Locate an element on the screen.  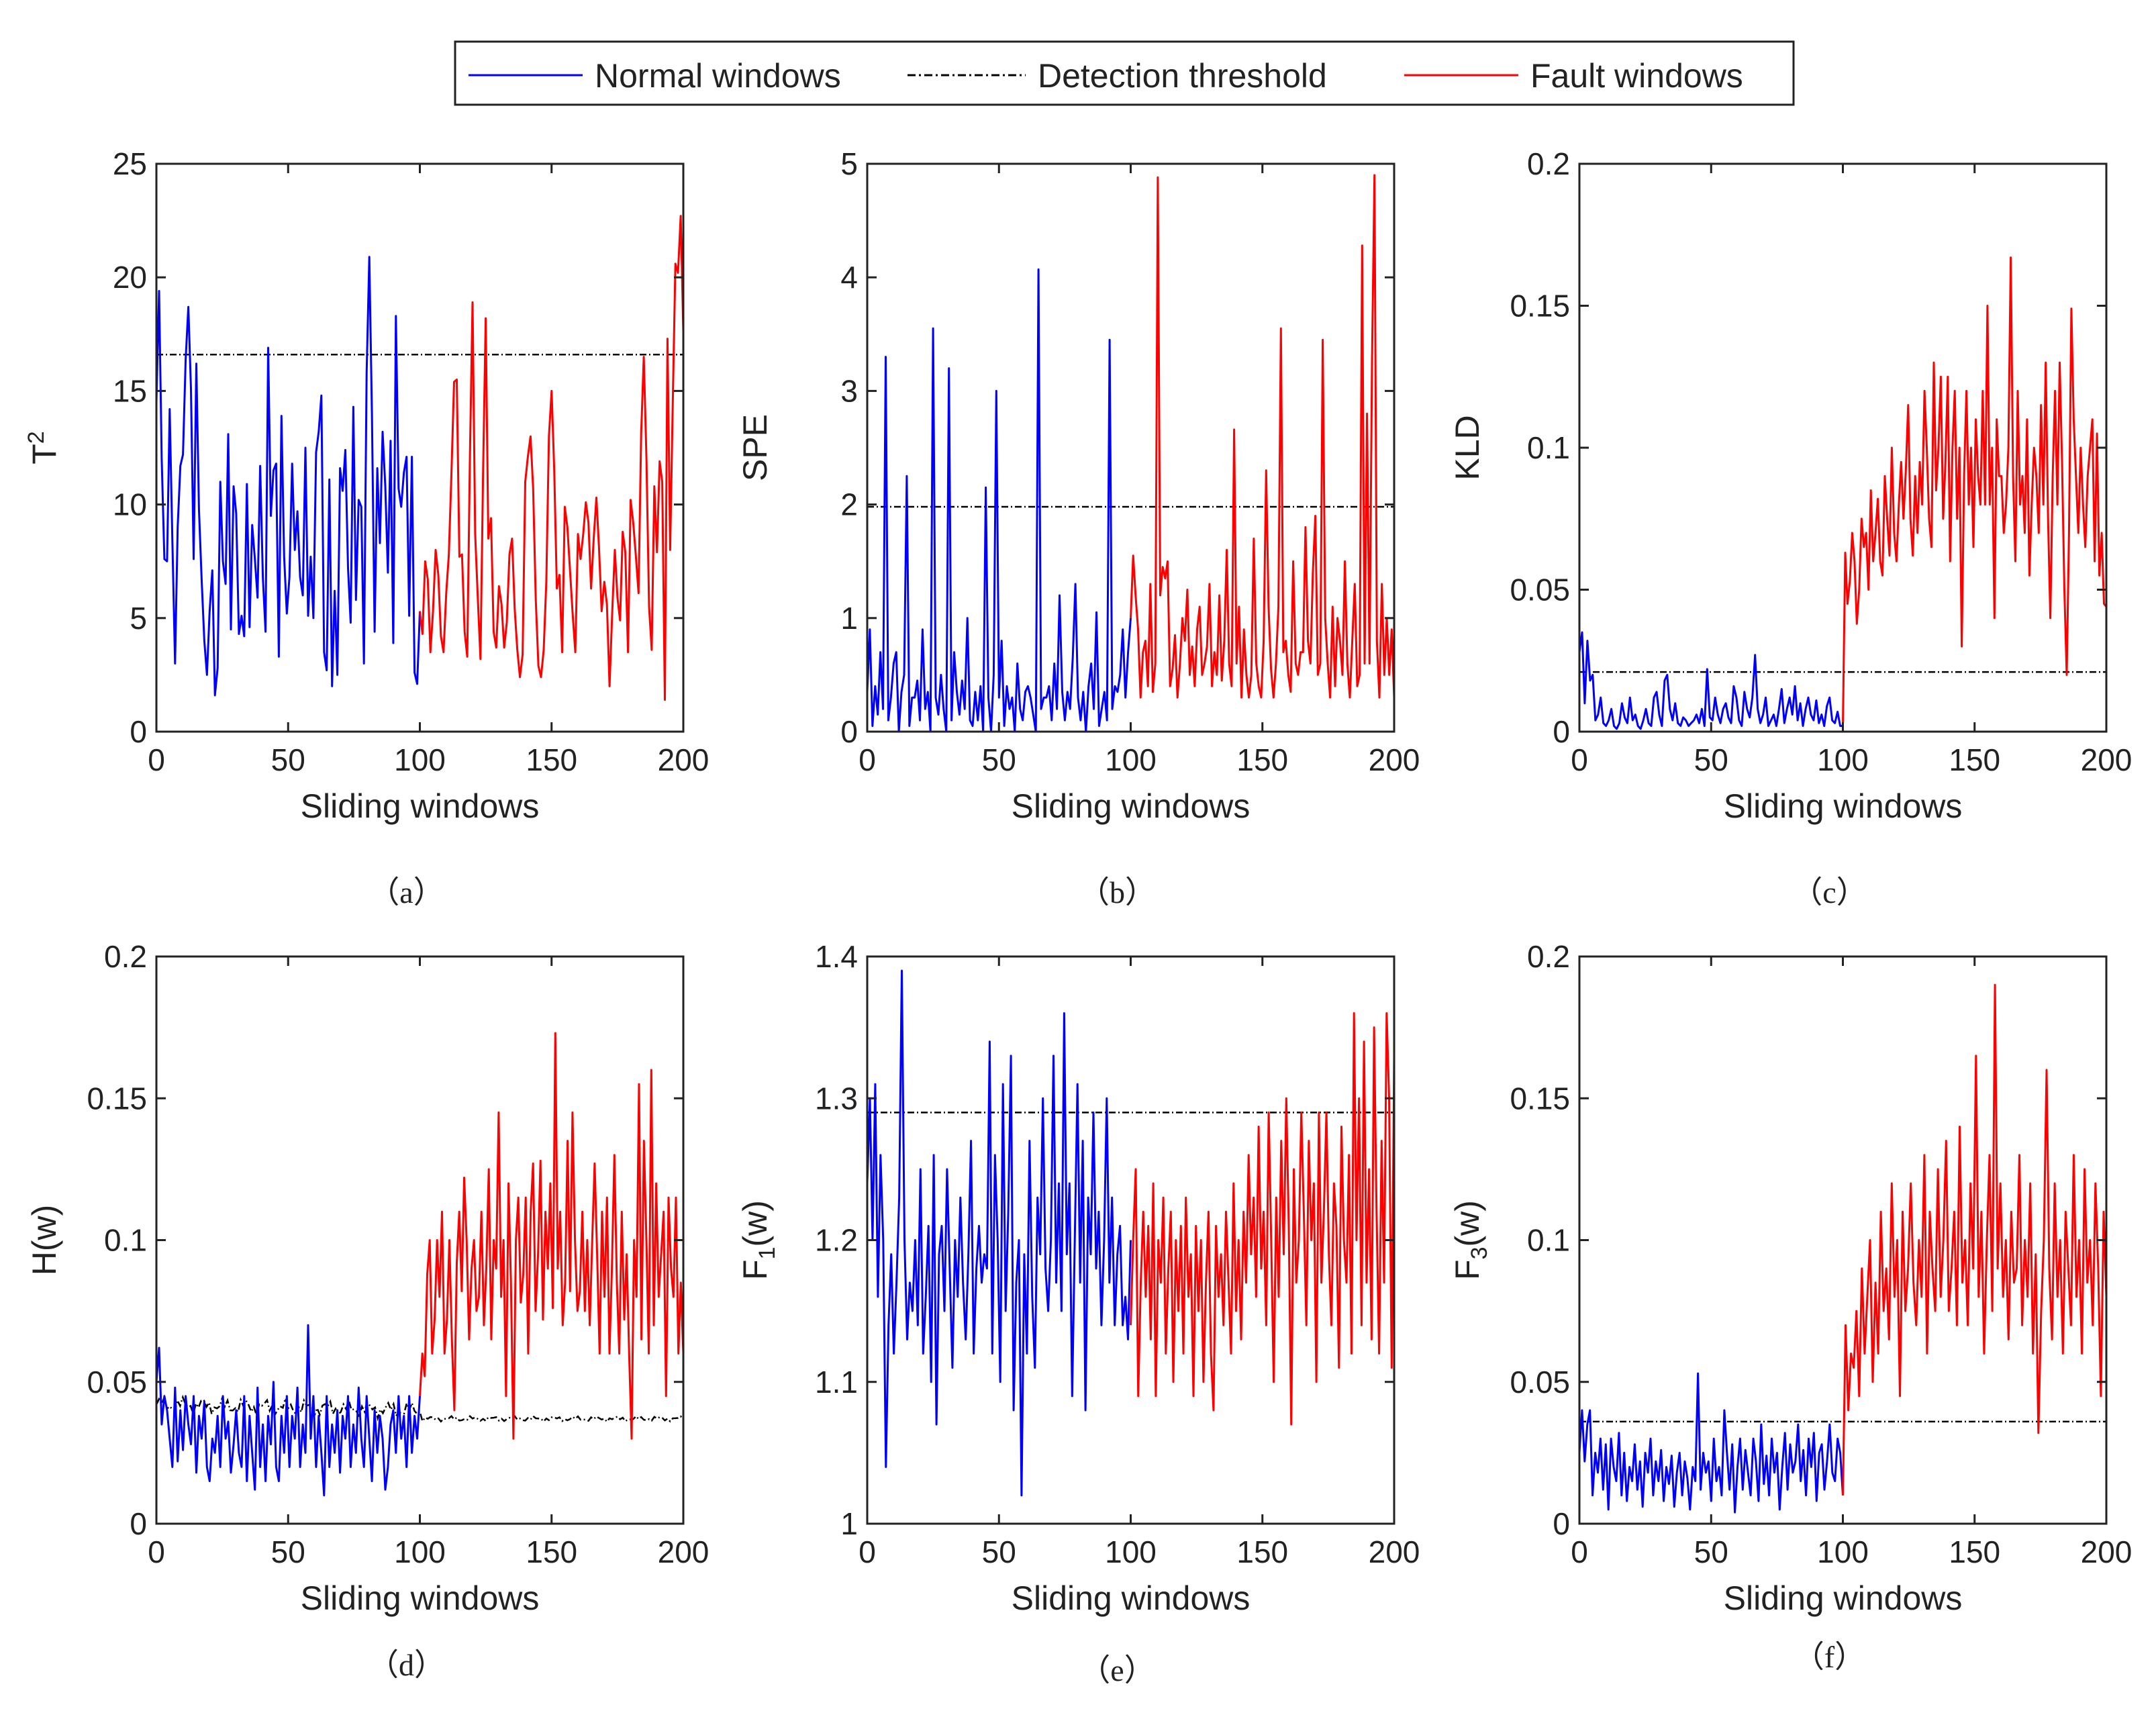
legend-label-fault: Fault windows is located at coordinates (1636, 76).